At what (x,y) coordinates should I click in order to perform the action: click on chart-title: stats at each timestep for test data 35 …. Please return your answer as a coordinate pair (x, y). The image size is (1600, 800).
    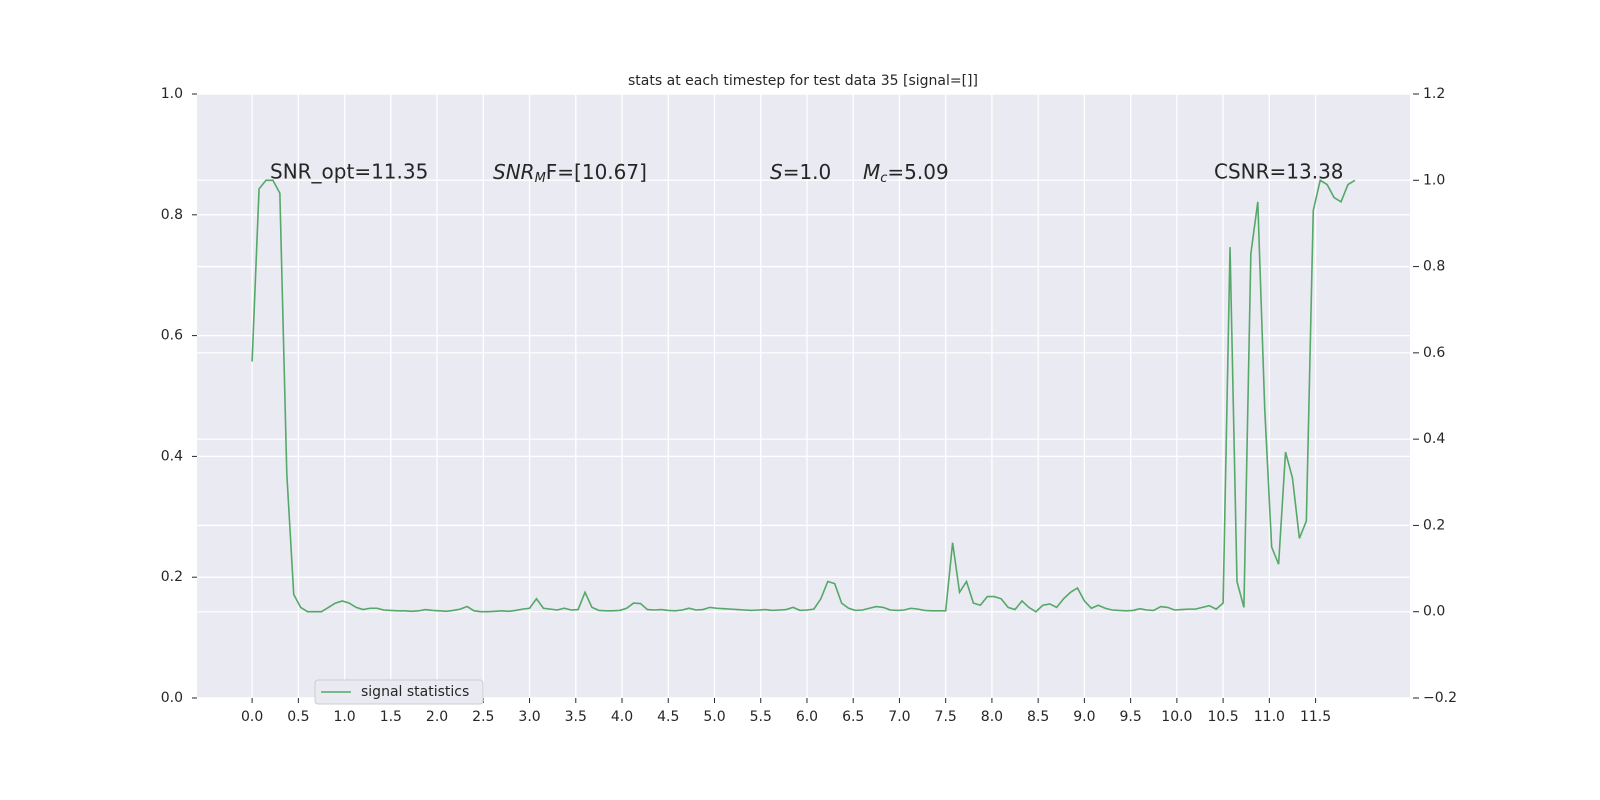
    Looking at the image, I should click on (803, 81).